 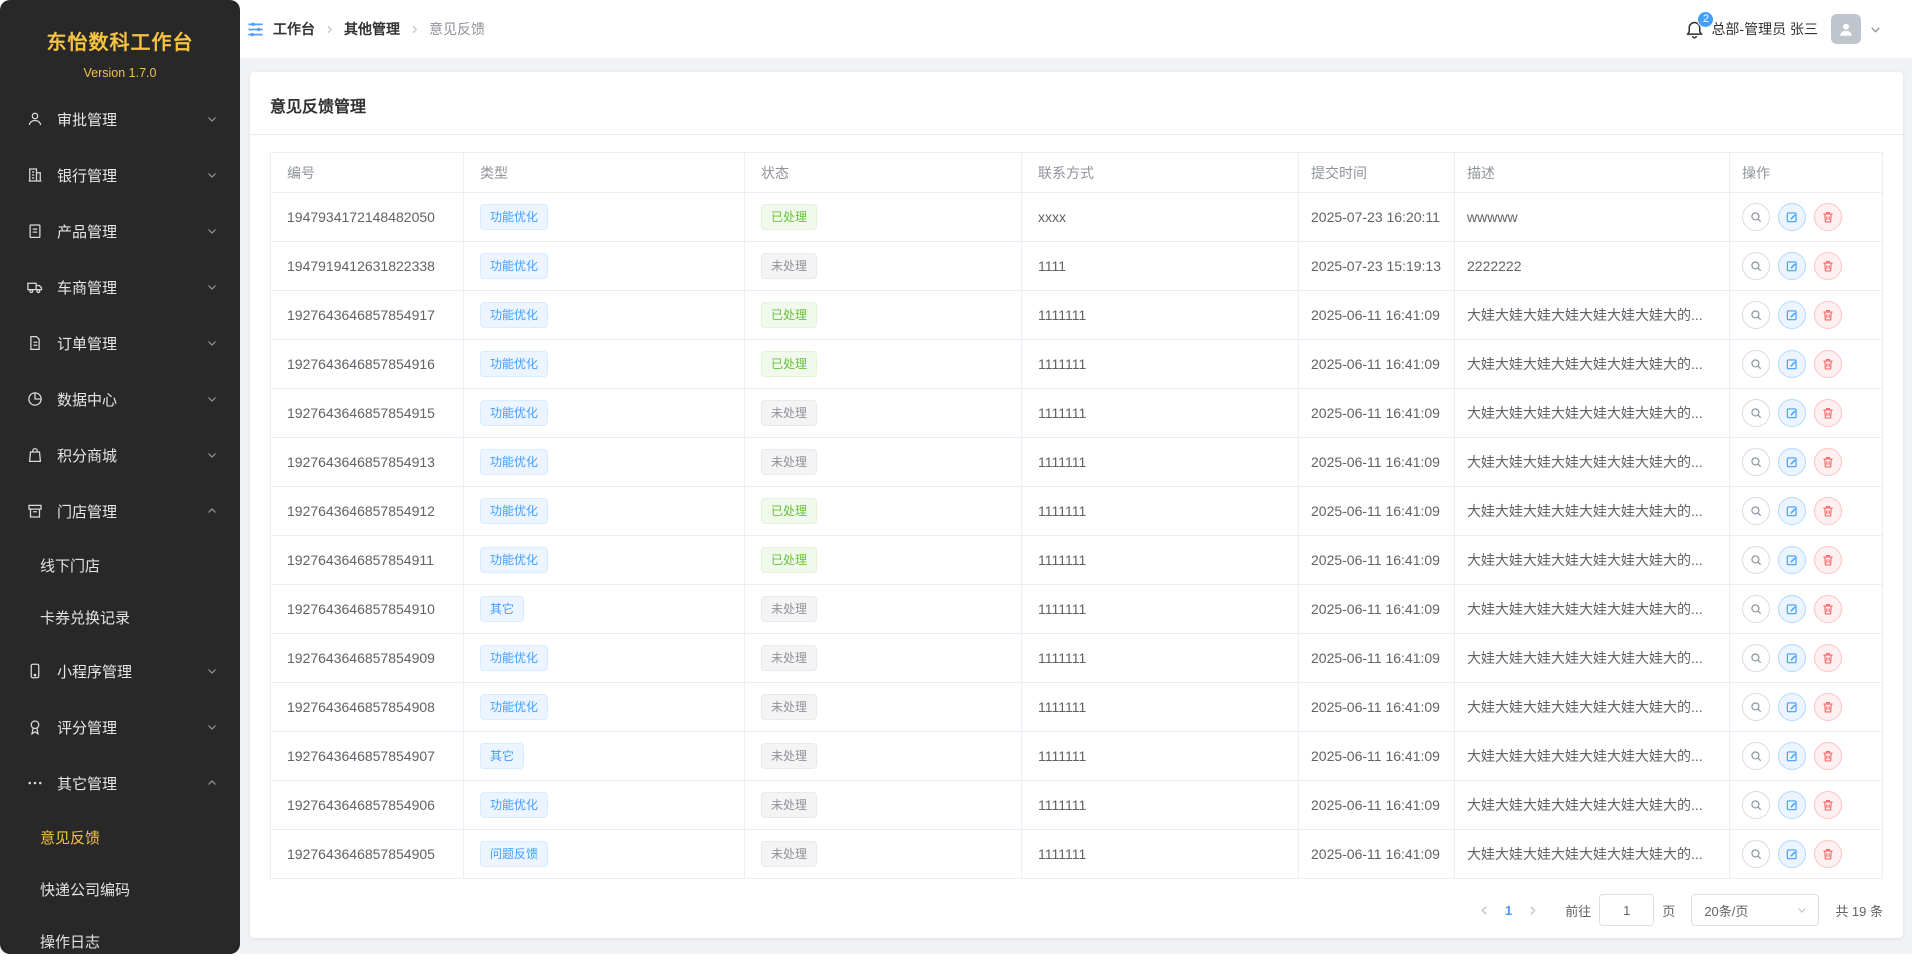 I want to click on sidebar-item-order: 订单管理, so click(x=120, y=343).